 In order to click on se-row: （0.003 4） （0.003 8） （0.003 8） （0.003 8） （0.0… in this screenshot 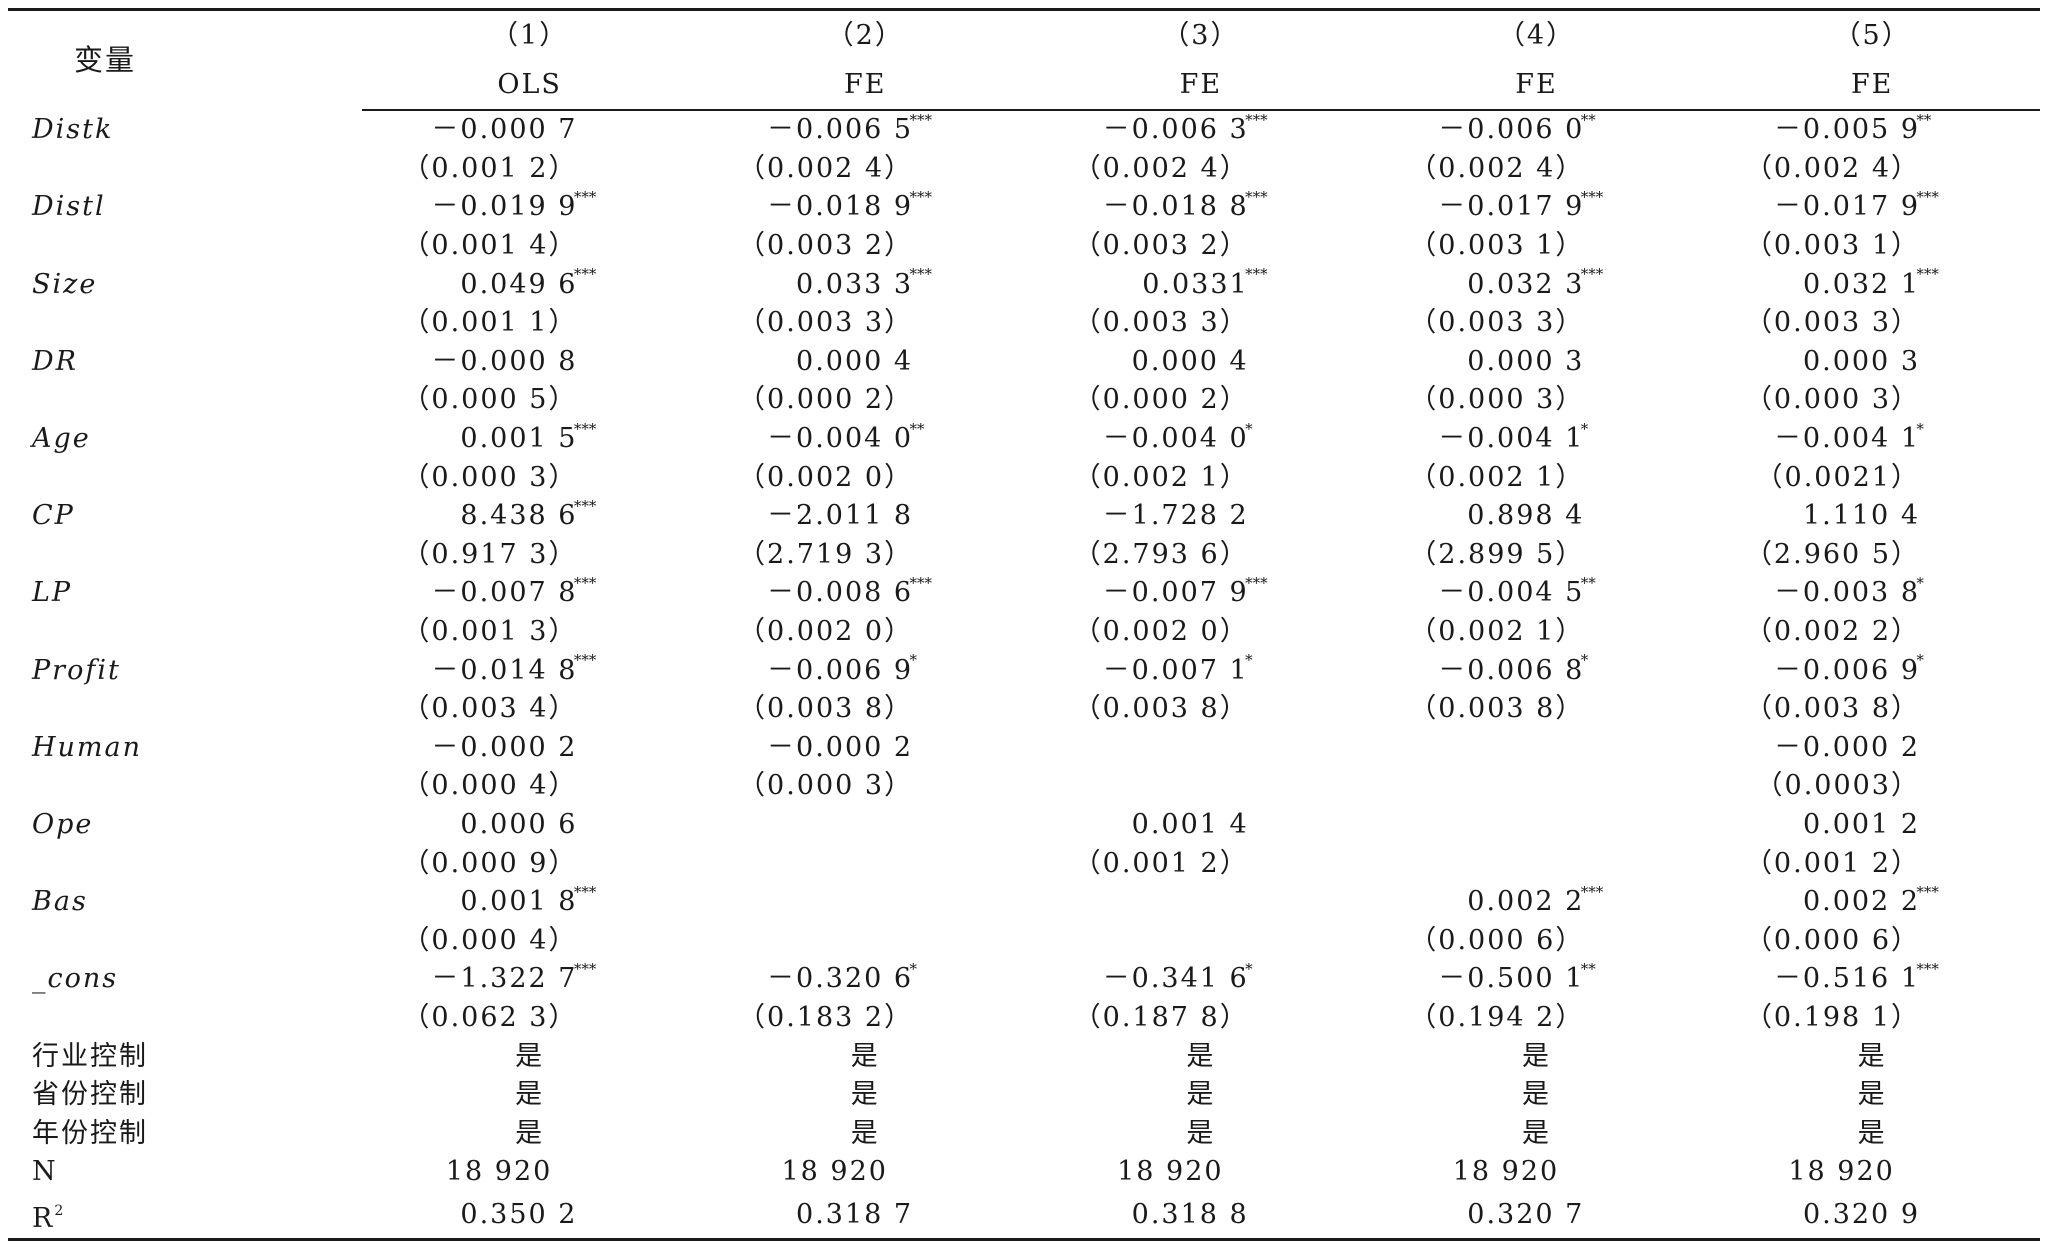, I will do `click(1024, 709)`.